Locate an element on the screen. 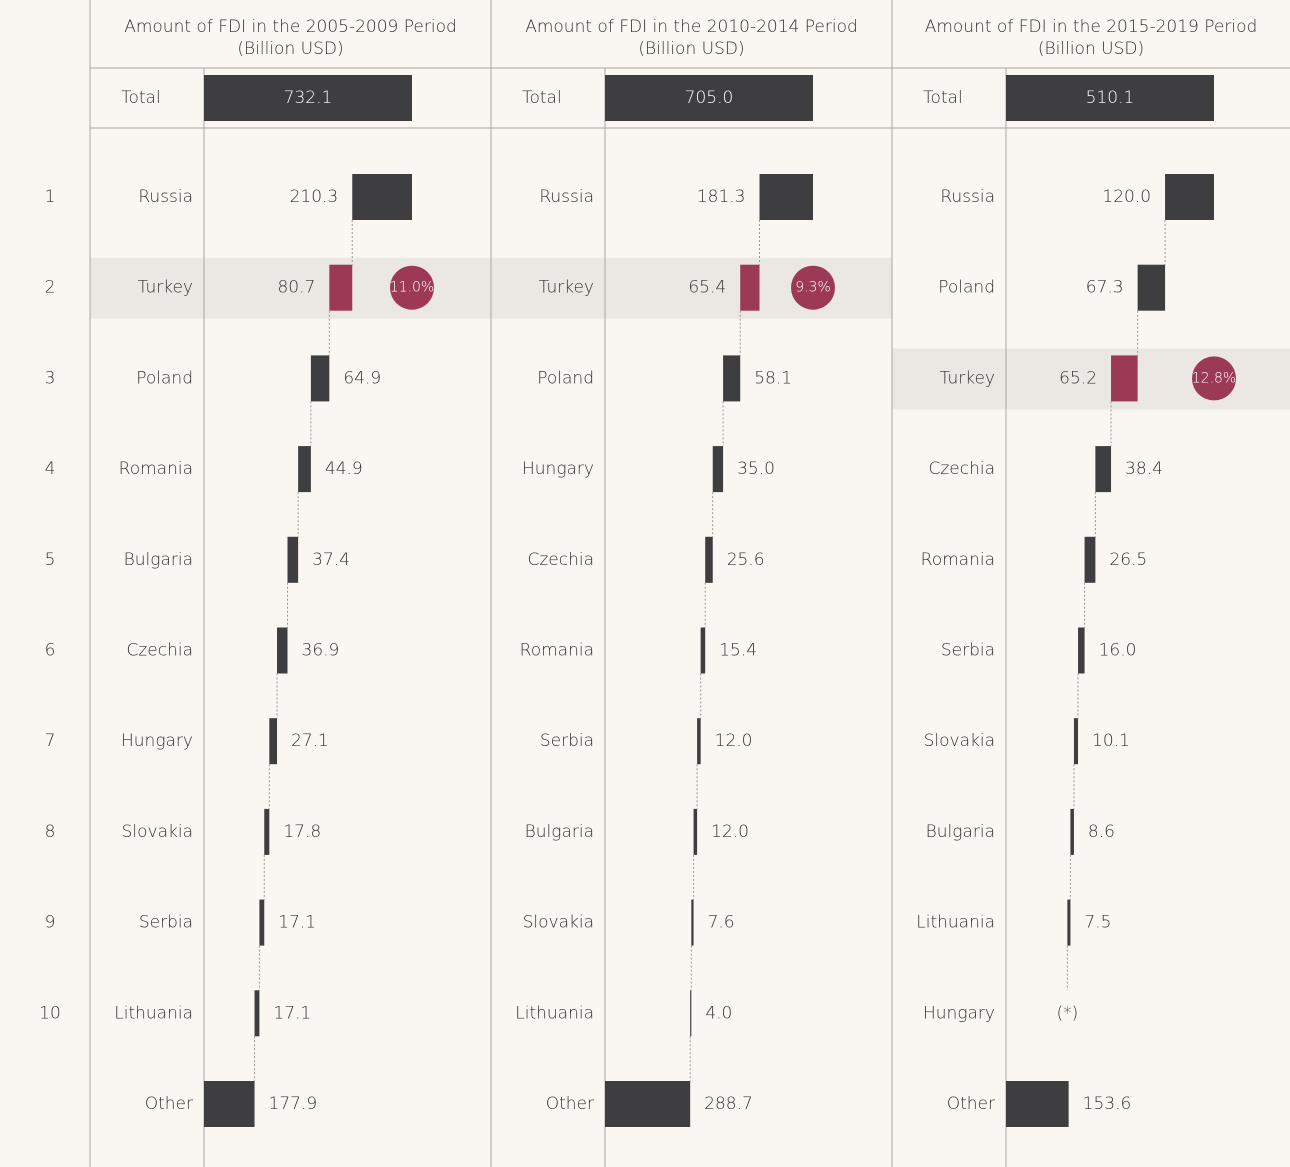 The width and height of the screenshot is (1290, 1167). value-label: 15.4 is located at coordinates (738, 651).